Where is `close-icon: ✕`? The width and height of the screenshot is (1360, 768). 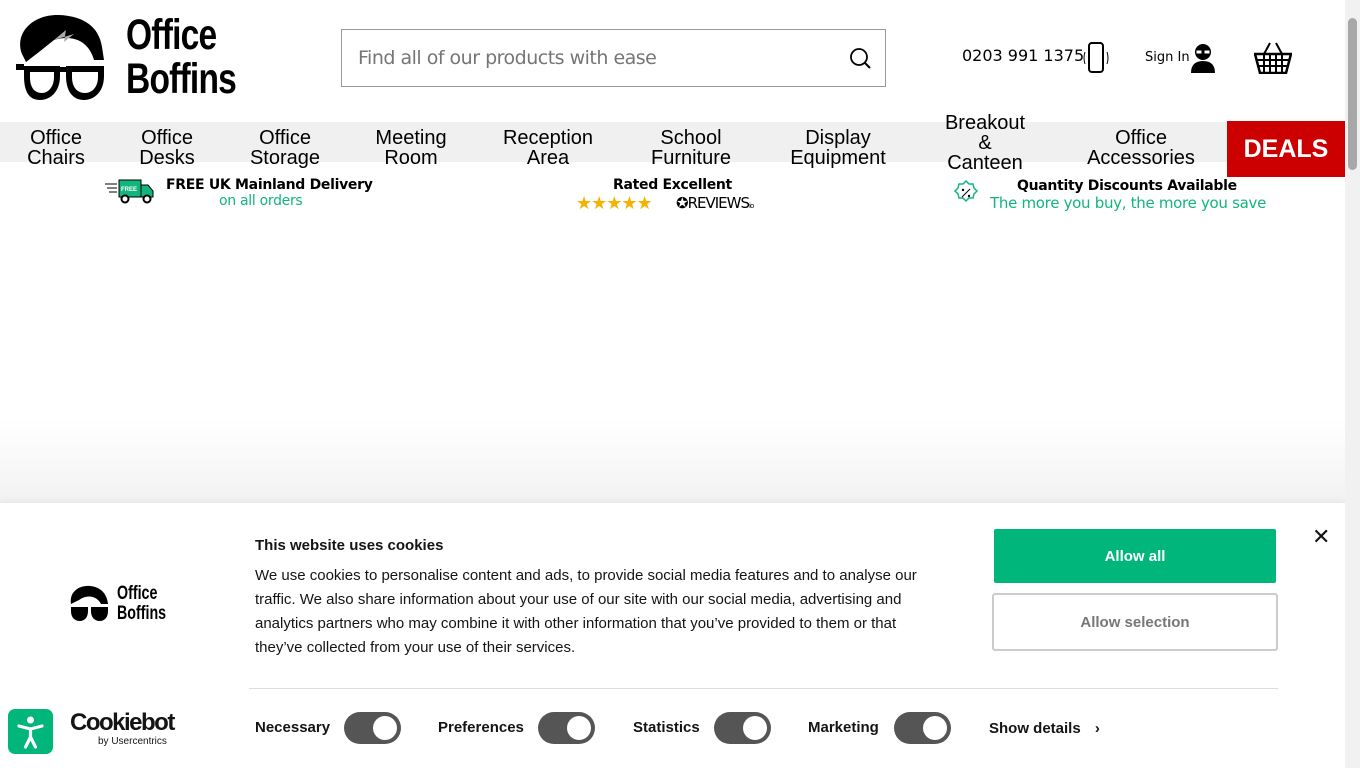 close-icon: ✕ is located at coordinates (1321, 536).